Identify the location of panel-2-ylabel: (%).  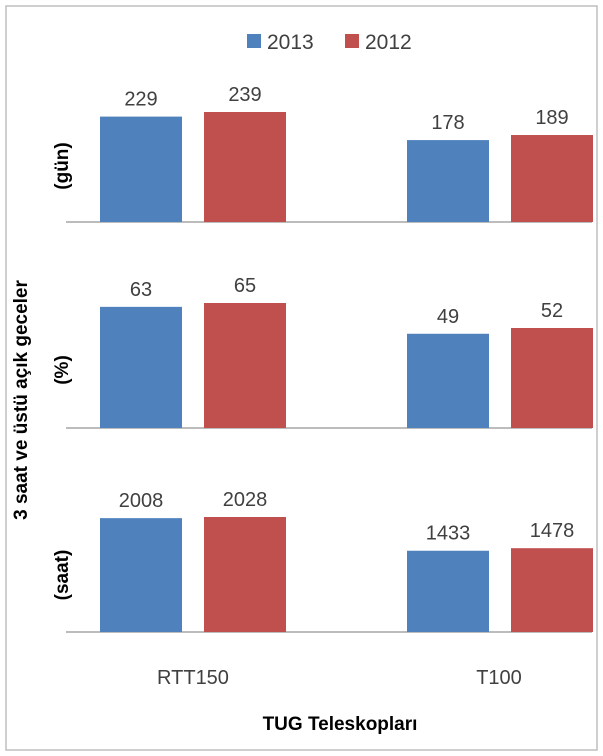
(62, 370).